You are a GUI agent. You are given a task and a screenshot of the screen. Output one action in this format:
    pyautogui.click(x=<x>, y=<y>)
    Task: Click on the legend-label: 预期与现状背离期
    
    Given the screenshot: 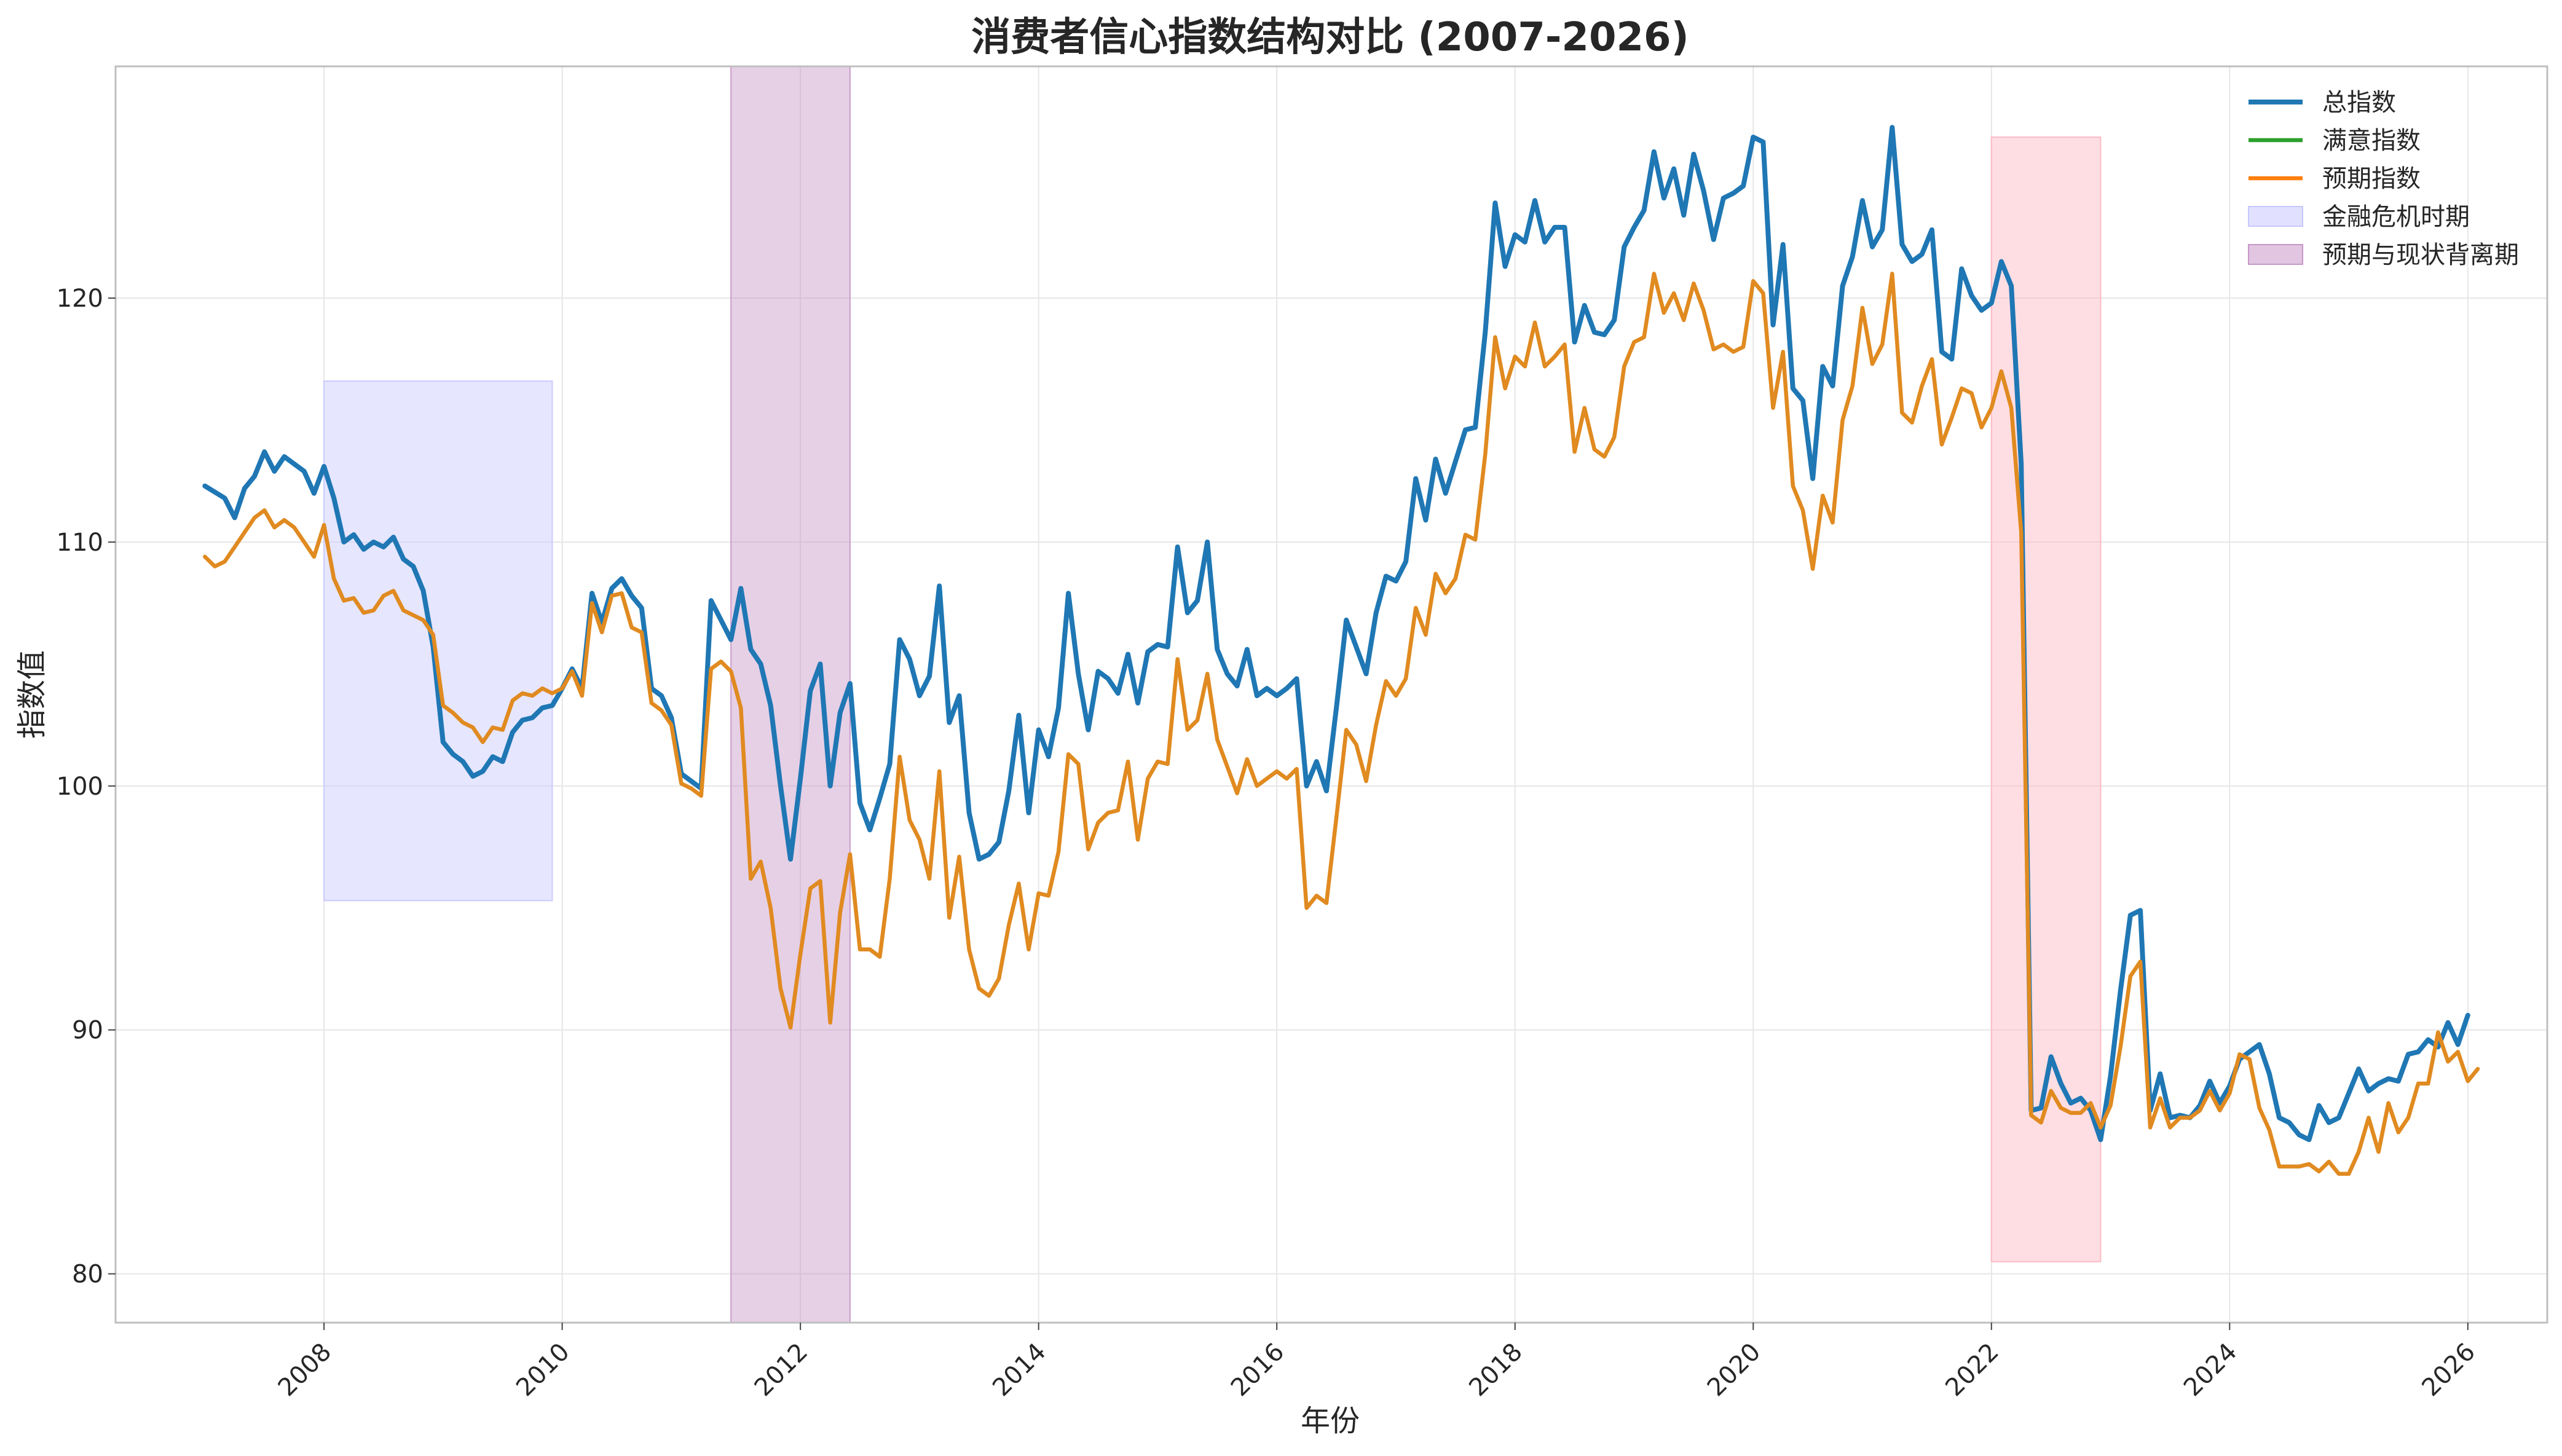 What is the action you would take?
    pyautogui.click(x=2421, y=255)
    